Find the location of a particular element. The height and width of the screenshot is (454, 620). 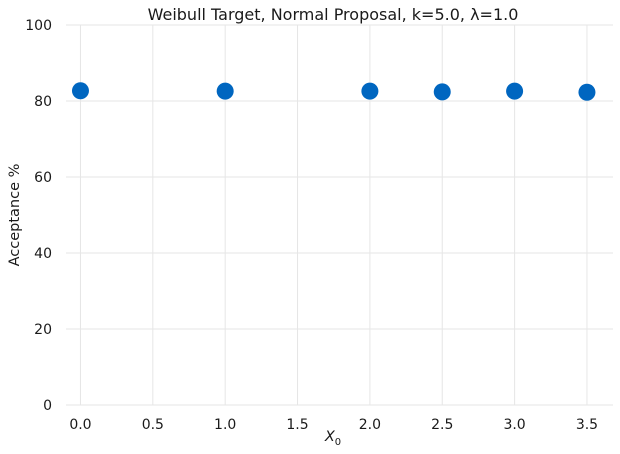

x-tick-label: 3.5 is located at coordinates (587, 425).